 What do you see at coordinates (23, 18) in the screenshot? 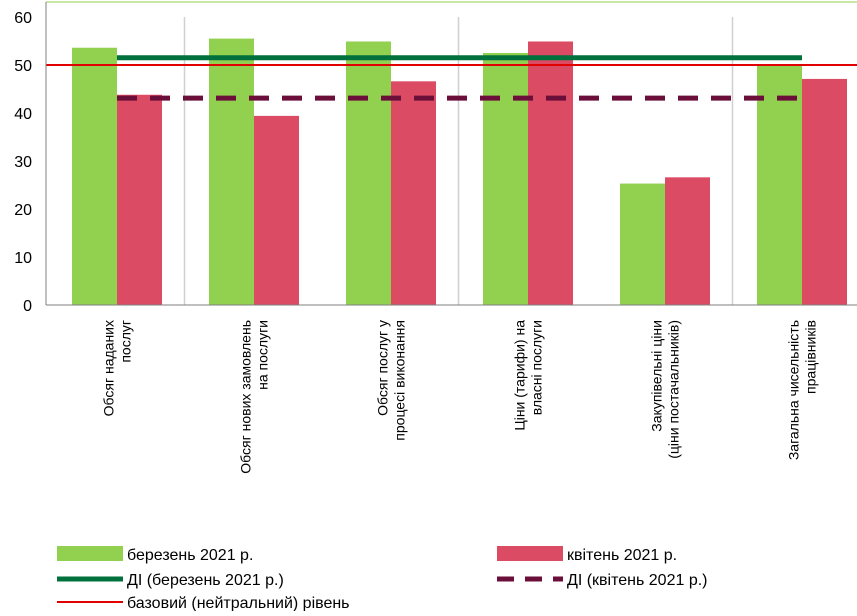
I see `y-tick-label: 60` at bounding box center [23, 18].